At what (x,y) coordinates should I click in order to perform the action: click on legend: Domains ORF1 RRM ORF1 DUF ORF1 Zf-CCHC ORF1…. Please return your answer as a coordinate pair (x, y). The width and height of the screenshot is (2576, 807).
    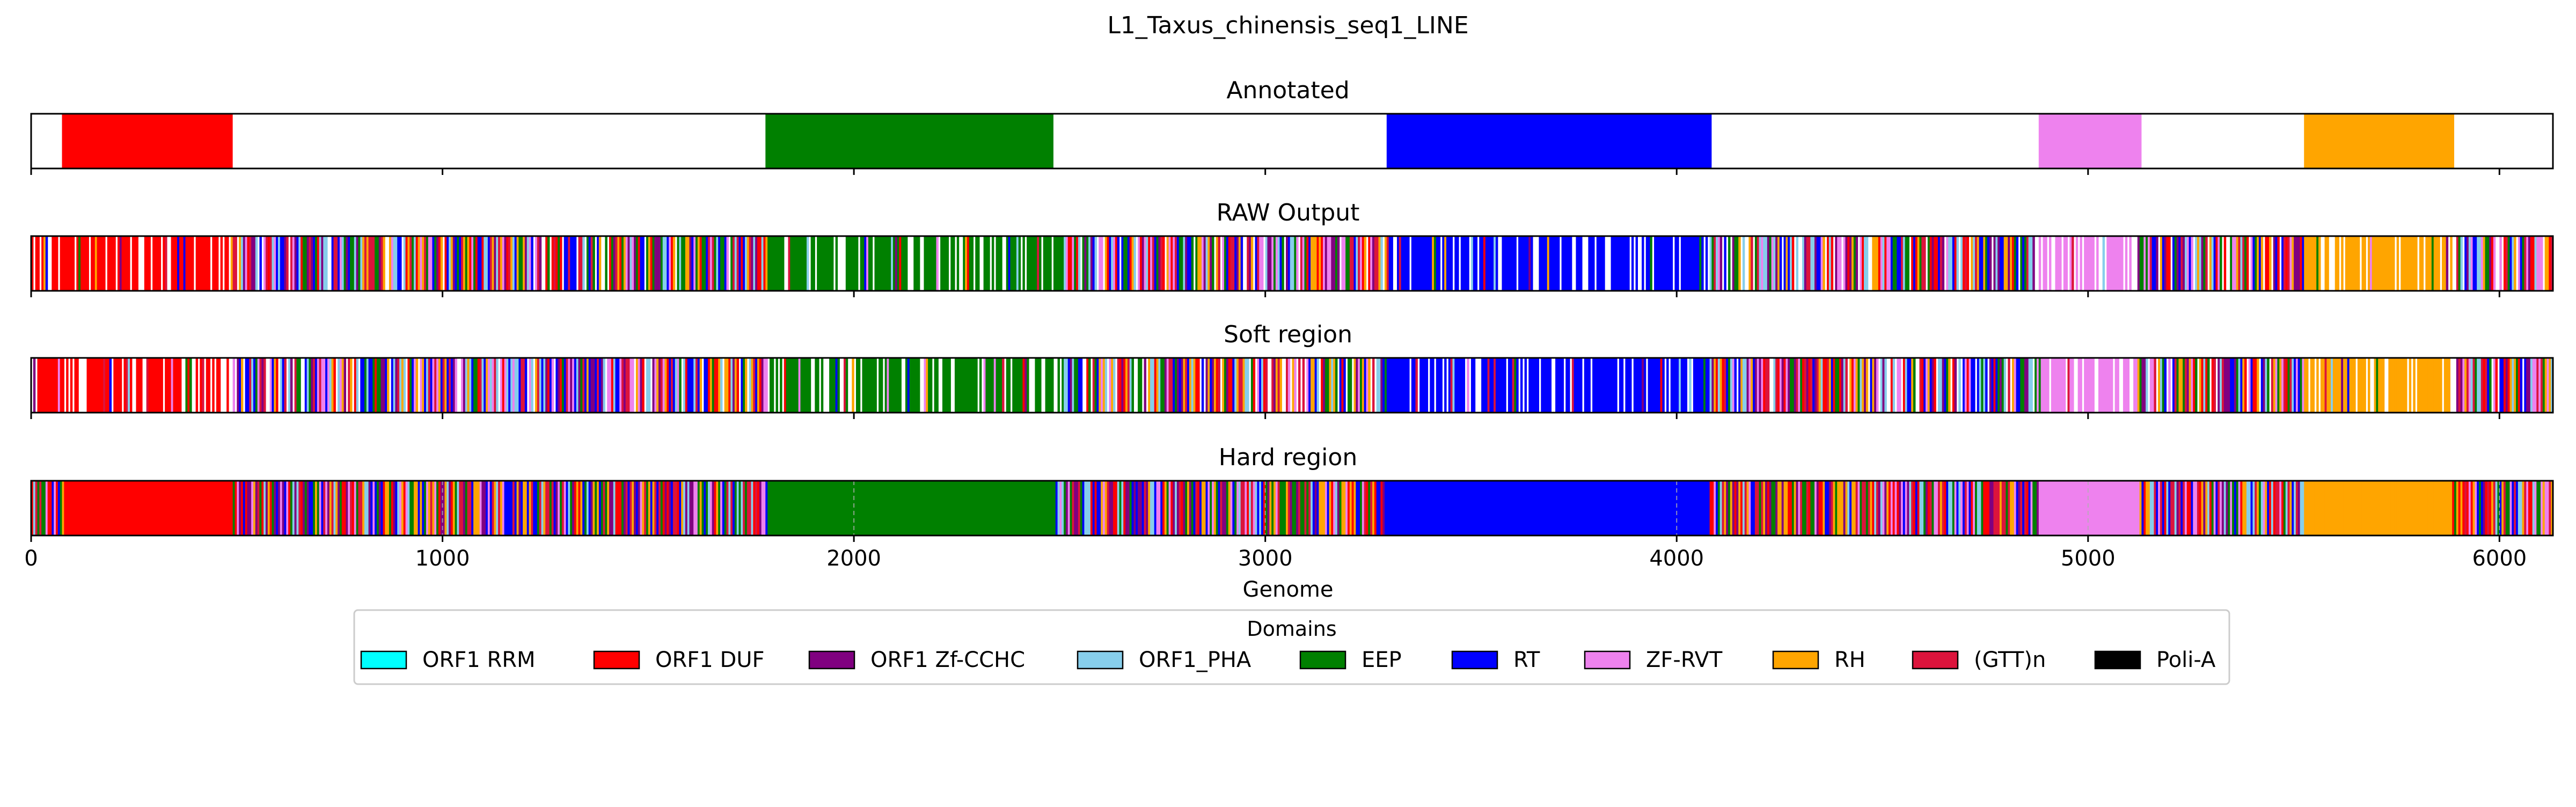
    Looking at the image, I should click on (1291, 647).